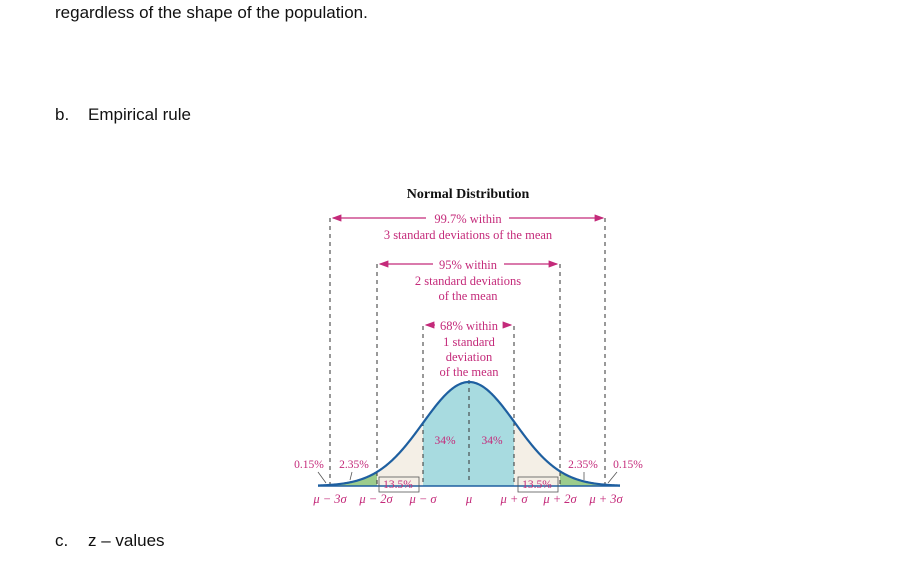 The height and width of the screenshot is (579, 904). Describe the element at coordinates (309, 465) in the screenshot. I see `pct-far-left: 0.15%` at that location.